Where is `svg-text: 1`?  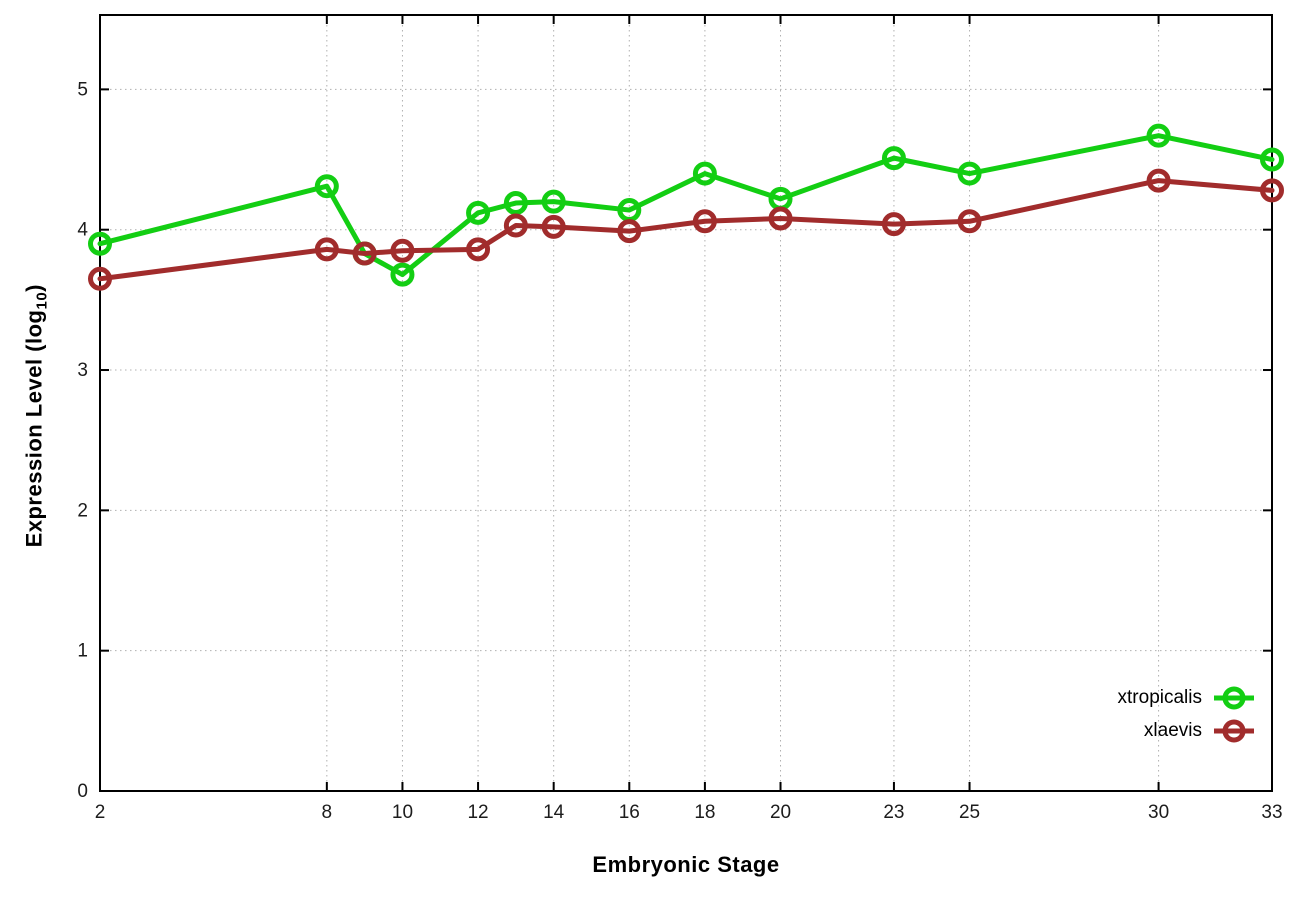 svg-text: 1 is located at coordinates (82, 651).